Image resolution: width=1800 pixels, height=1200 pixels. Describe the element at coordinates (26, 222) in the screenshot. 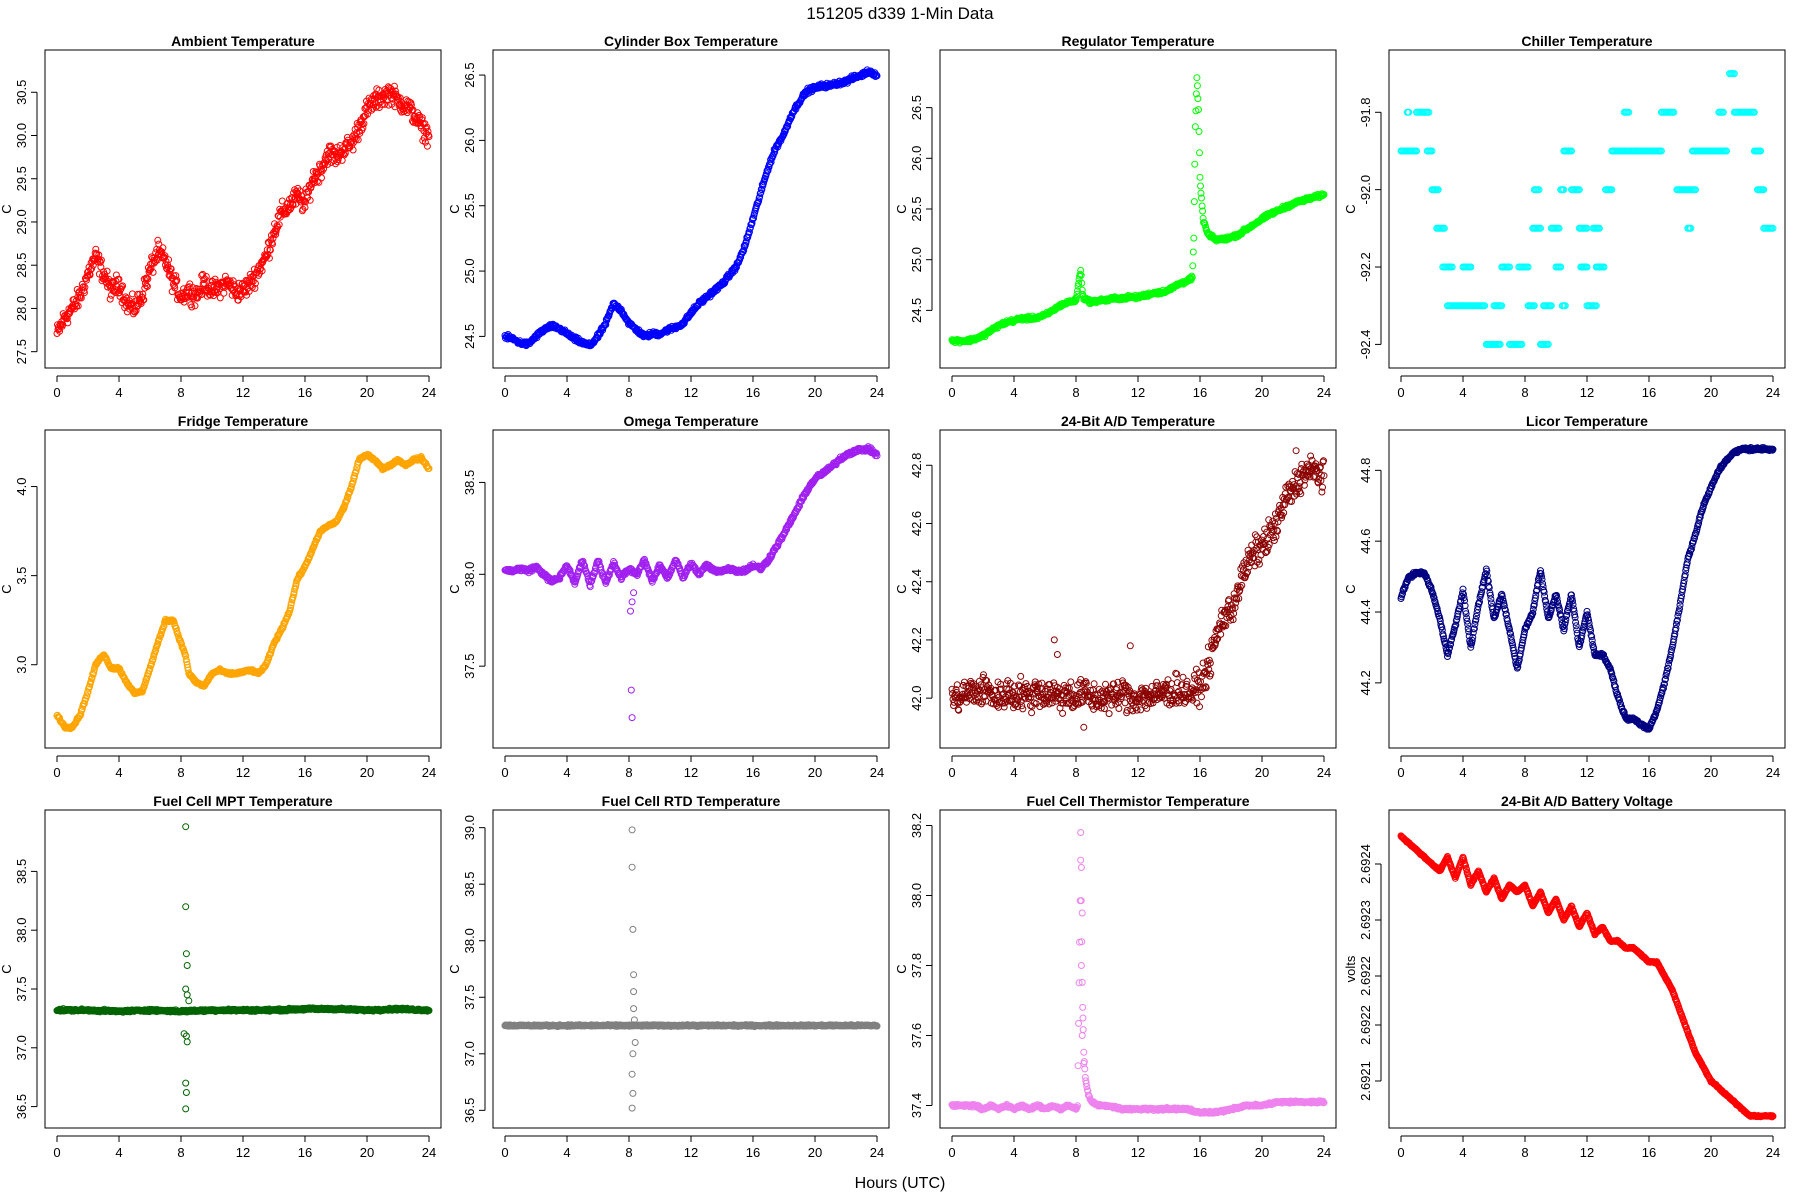

I see `y-axis: 27.528.028.529.029.530.030.5` at that location.